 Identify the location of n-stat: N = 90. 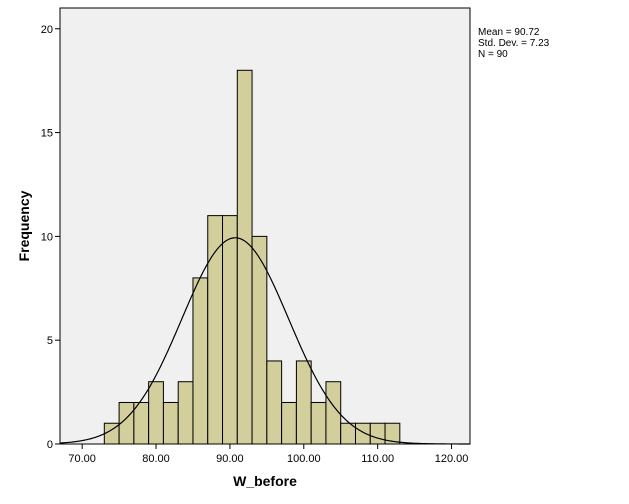
(493, 54).